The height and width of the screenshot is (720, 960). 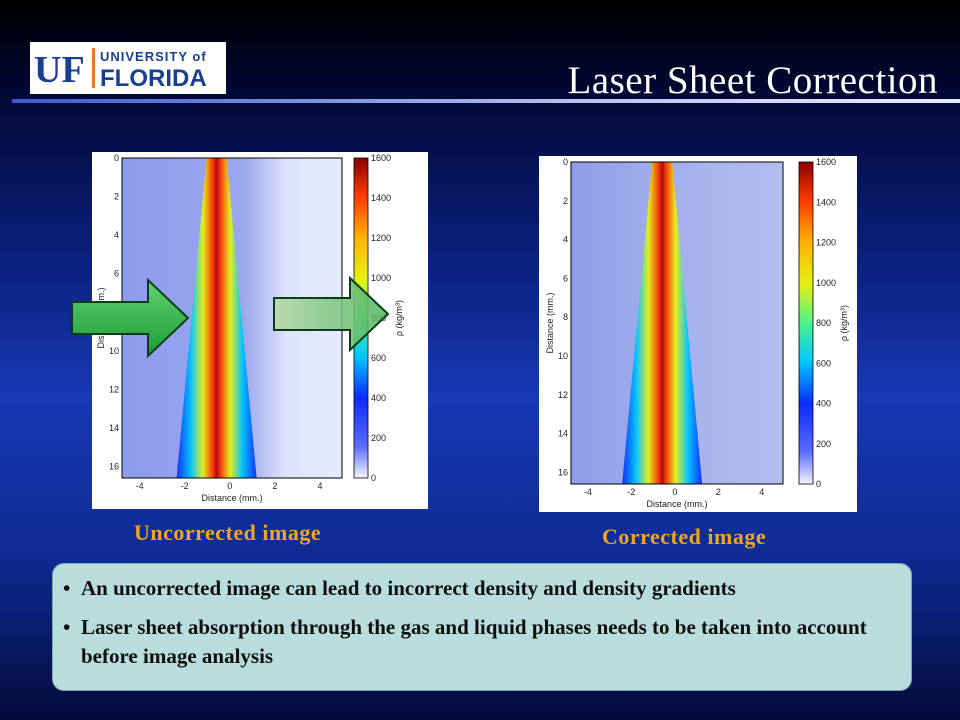 I want to click on uncorrected-caption: Uncorrected image, so click(x=228, y=532).